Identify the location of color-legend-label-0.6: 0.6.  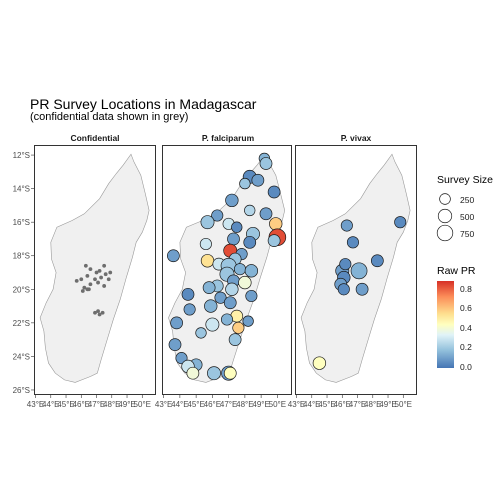
(466, 308).